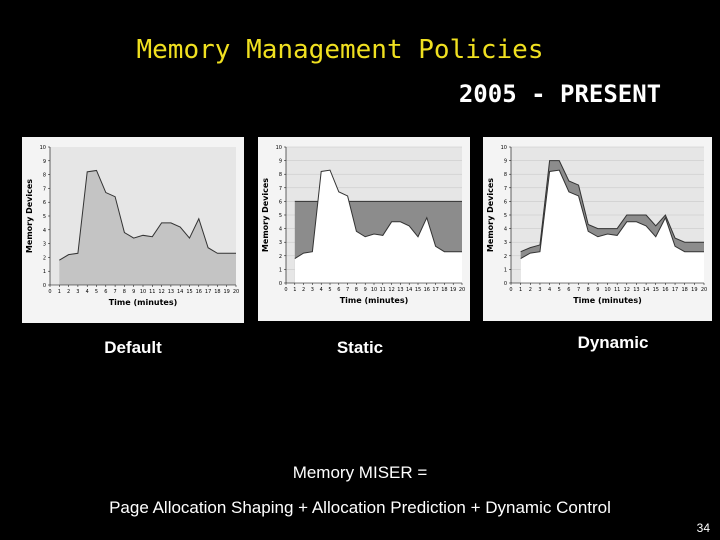 The image size is (720, 540). I want to click on caption: Static, so click(360, 347).